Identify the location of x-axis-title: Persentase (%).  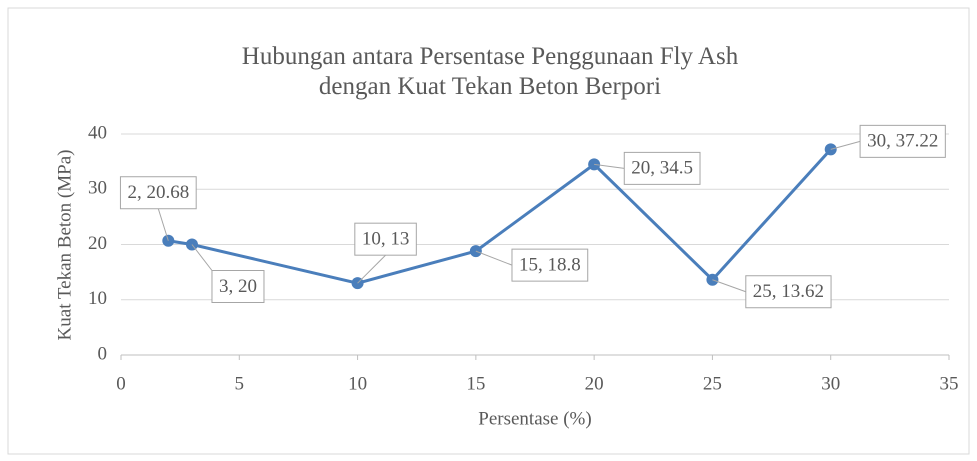
(534, 418).